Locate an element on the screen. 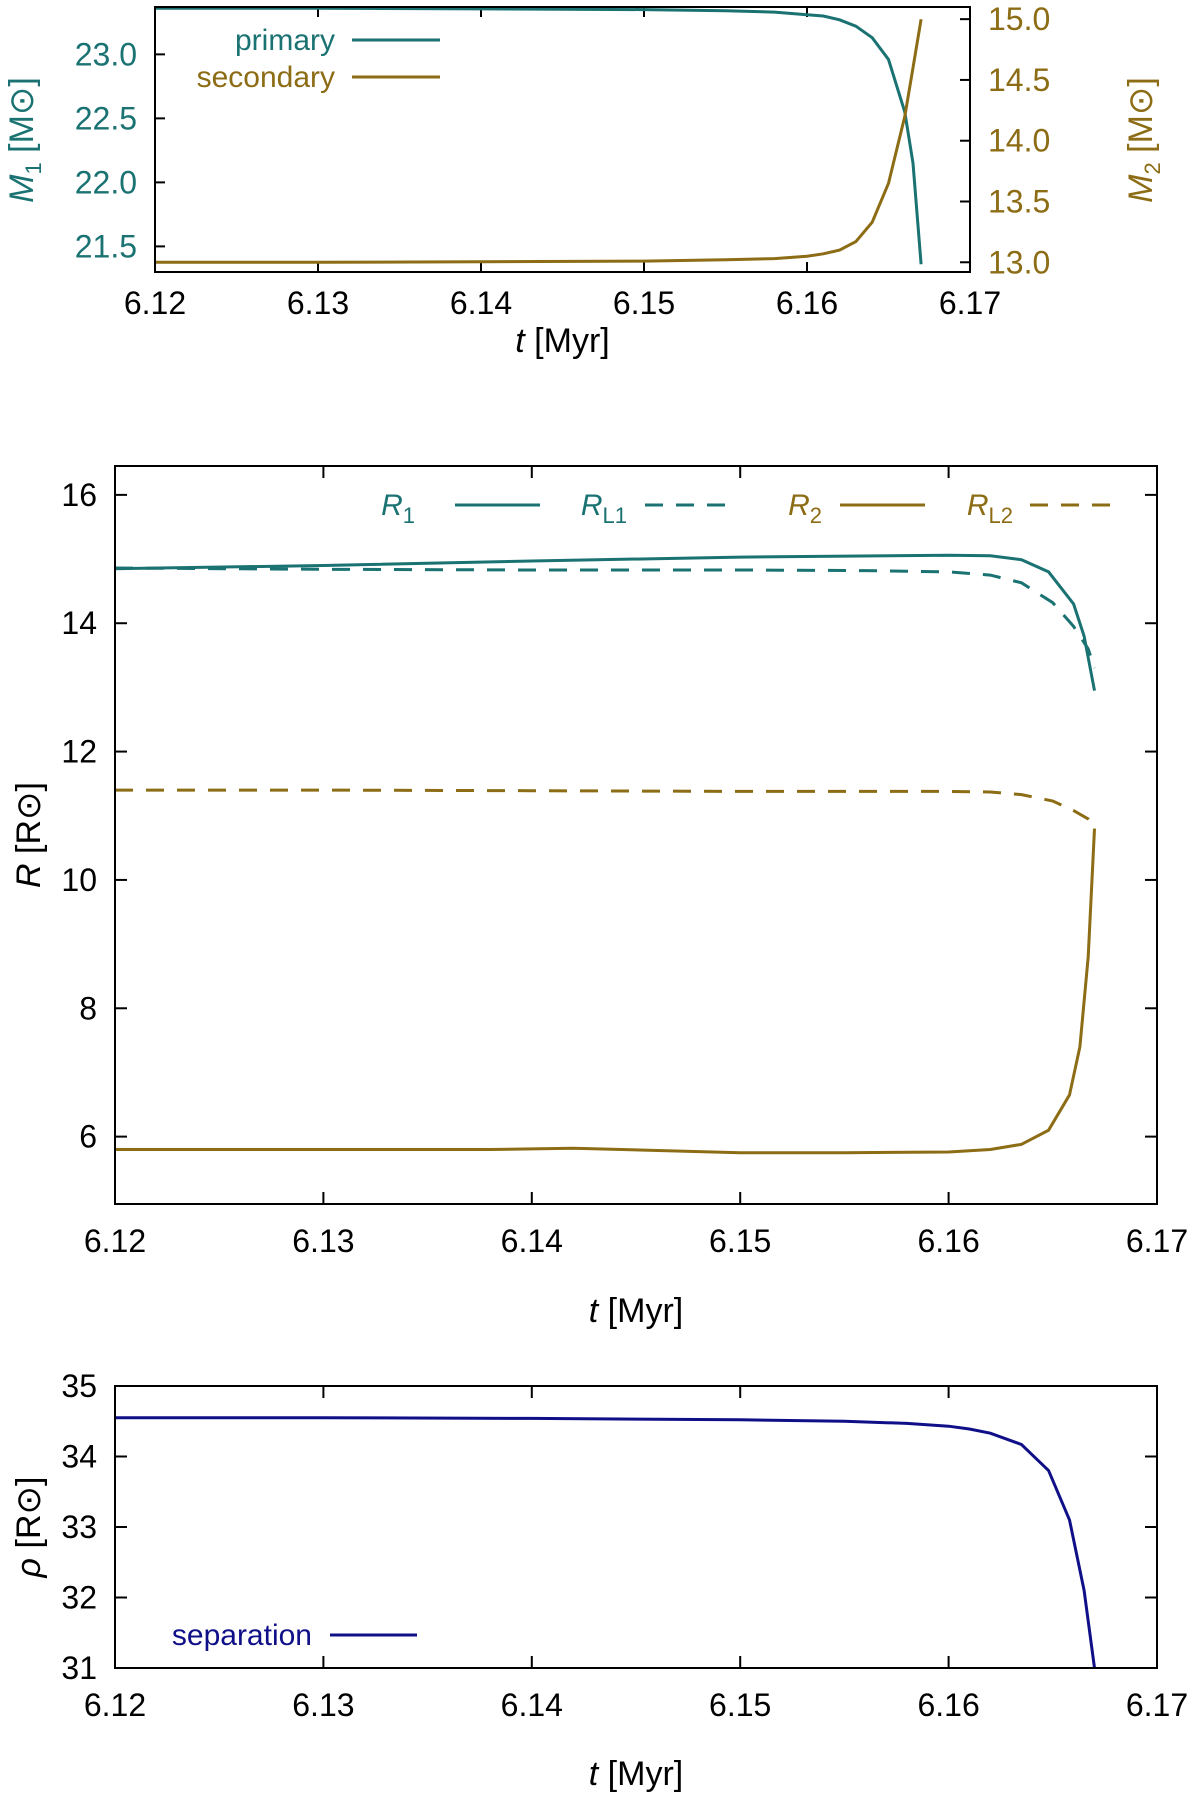 Image resolution: width=1200 pixels, height=1797 pixels. legend-label-R2: R2 is located at coordinates (805, 508).